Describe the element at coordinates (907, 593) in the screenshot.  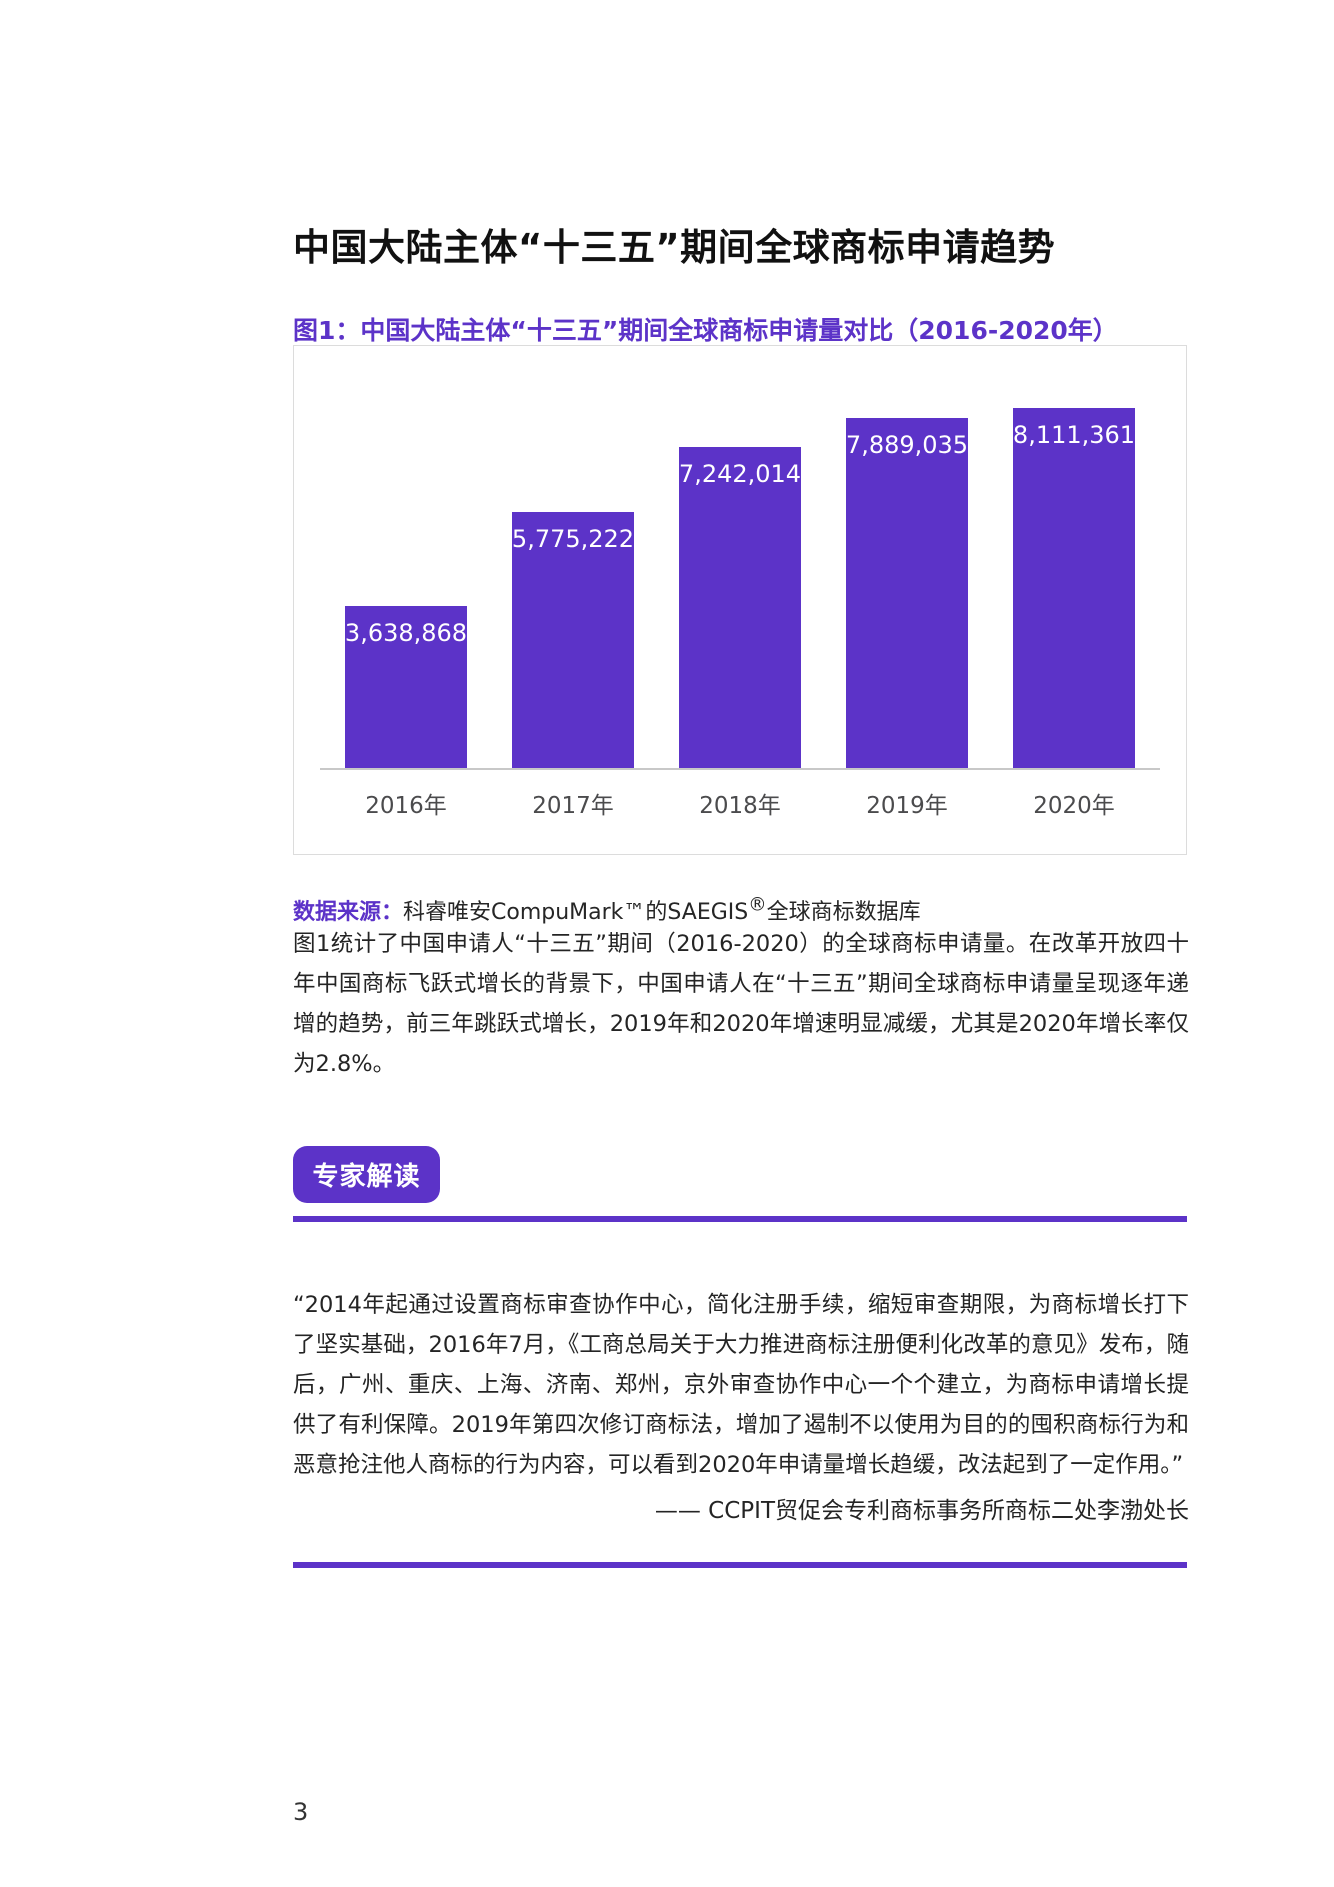
I see `chart-bar-2019年: 7,889,035` at that location.